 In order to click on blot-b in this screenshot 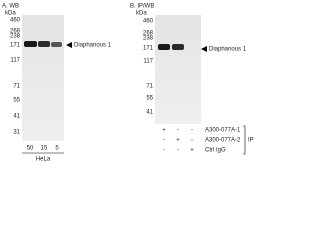, I will do `click(178, 69)`.